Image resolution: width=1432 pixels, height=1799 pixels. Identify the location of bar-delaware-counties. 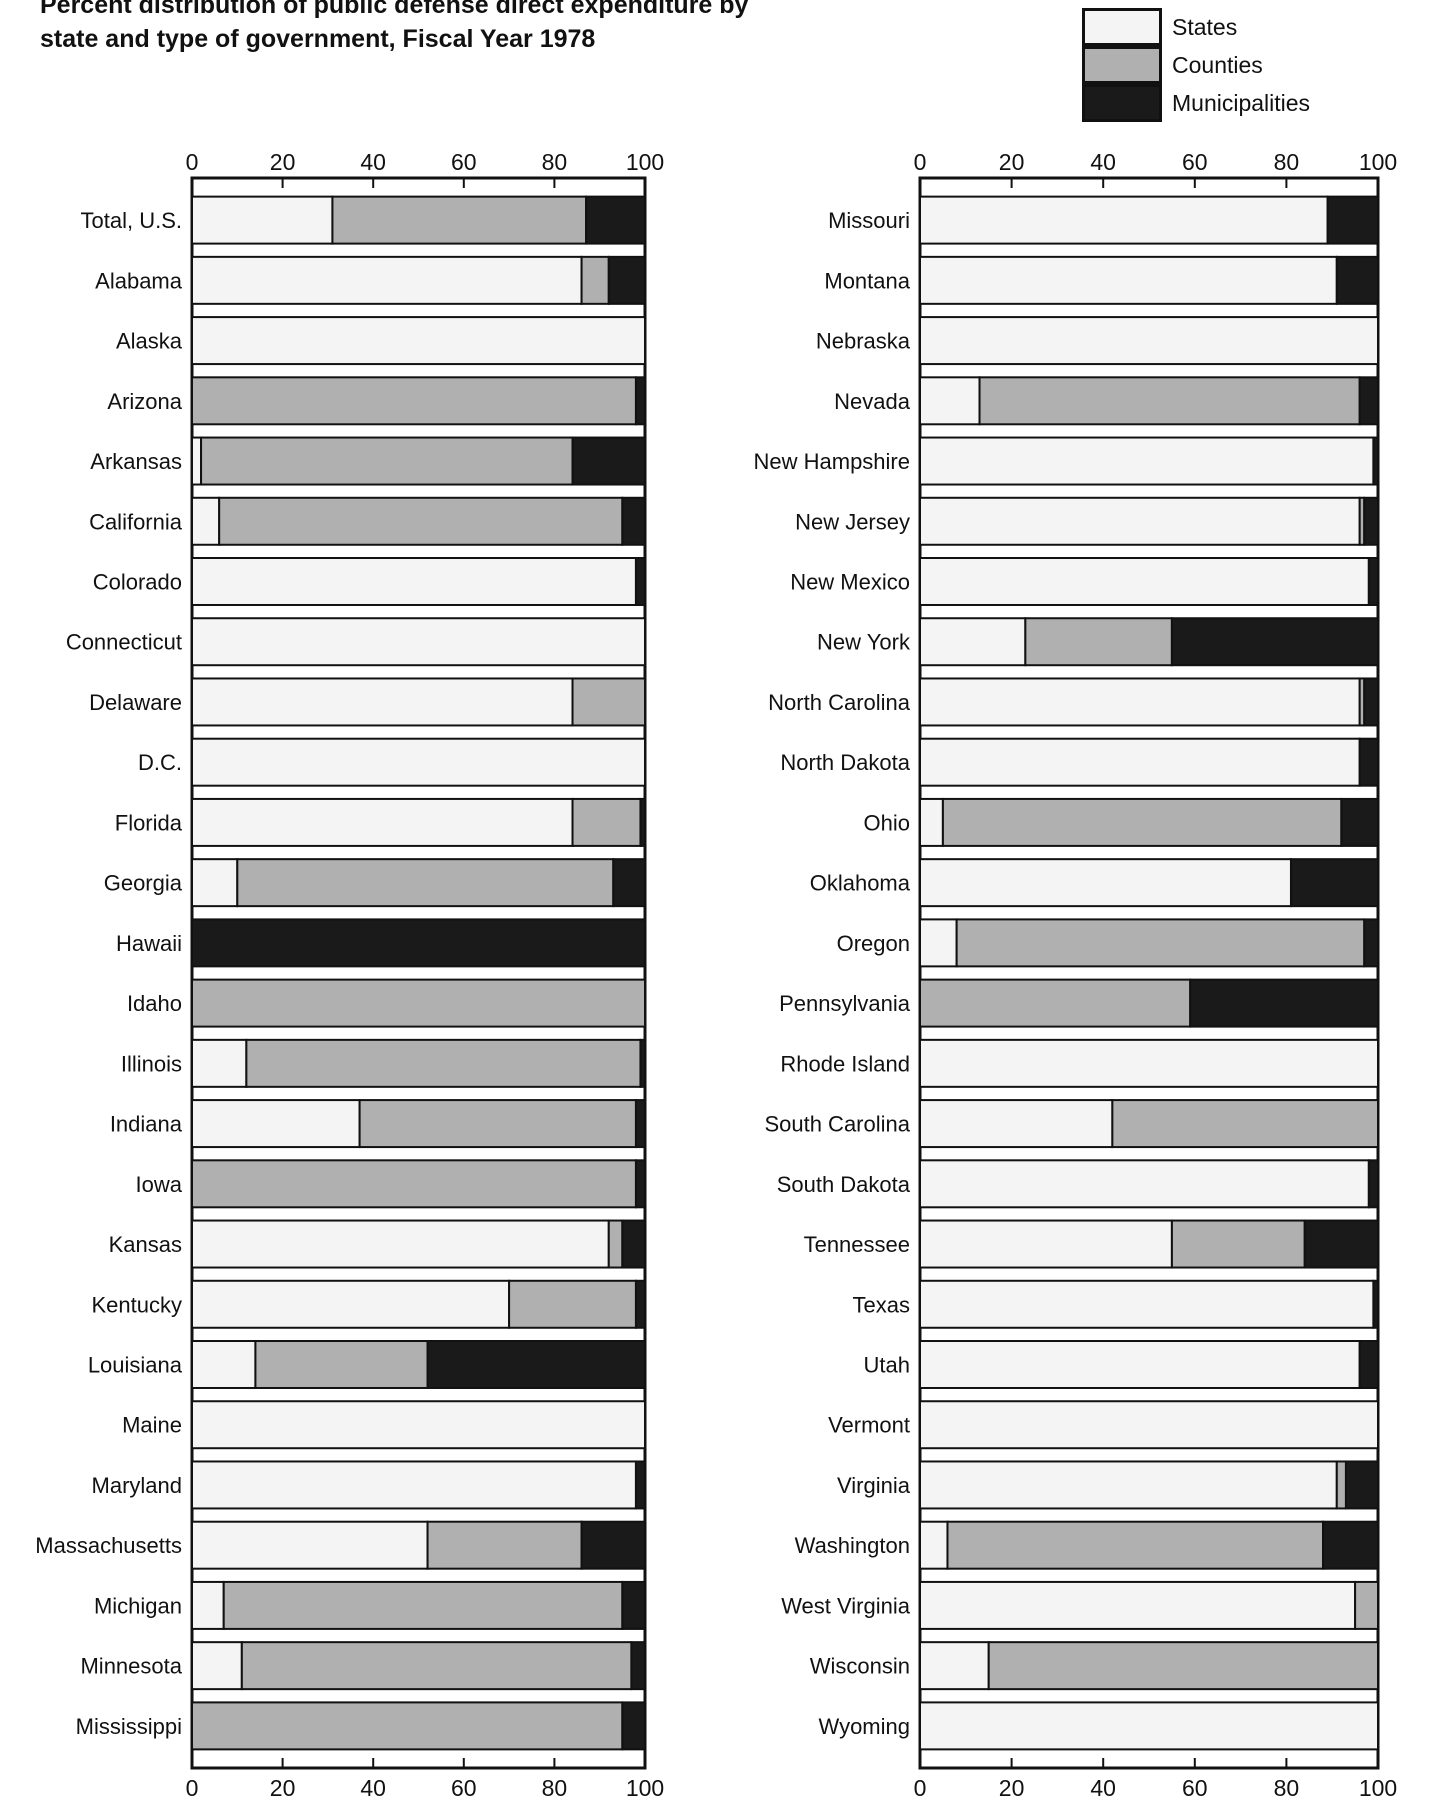
(609, 702).